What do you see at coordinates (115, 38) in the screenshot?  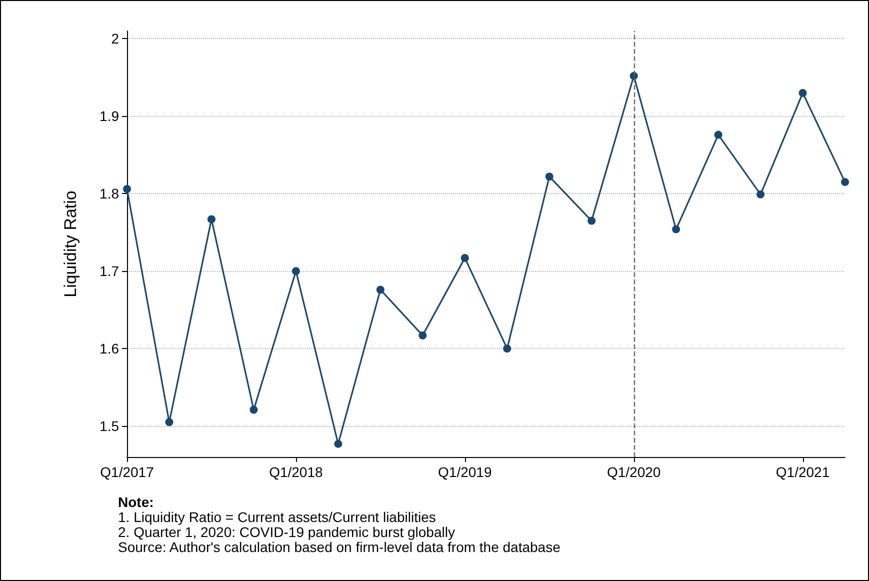 I see `y-tick-label: 2` at bounding box center [115, 38].